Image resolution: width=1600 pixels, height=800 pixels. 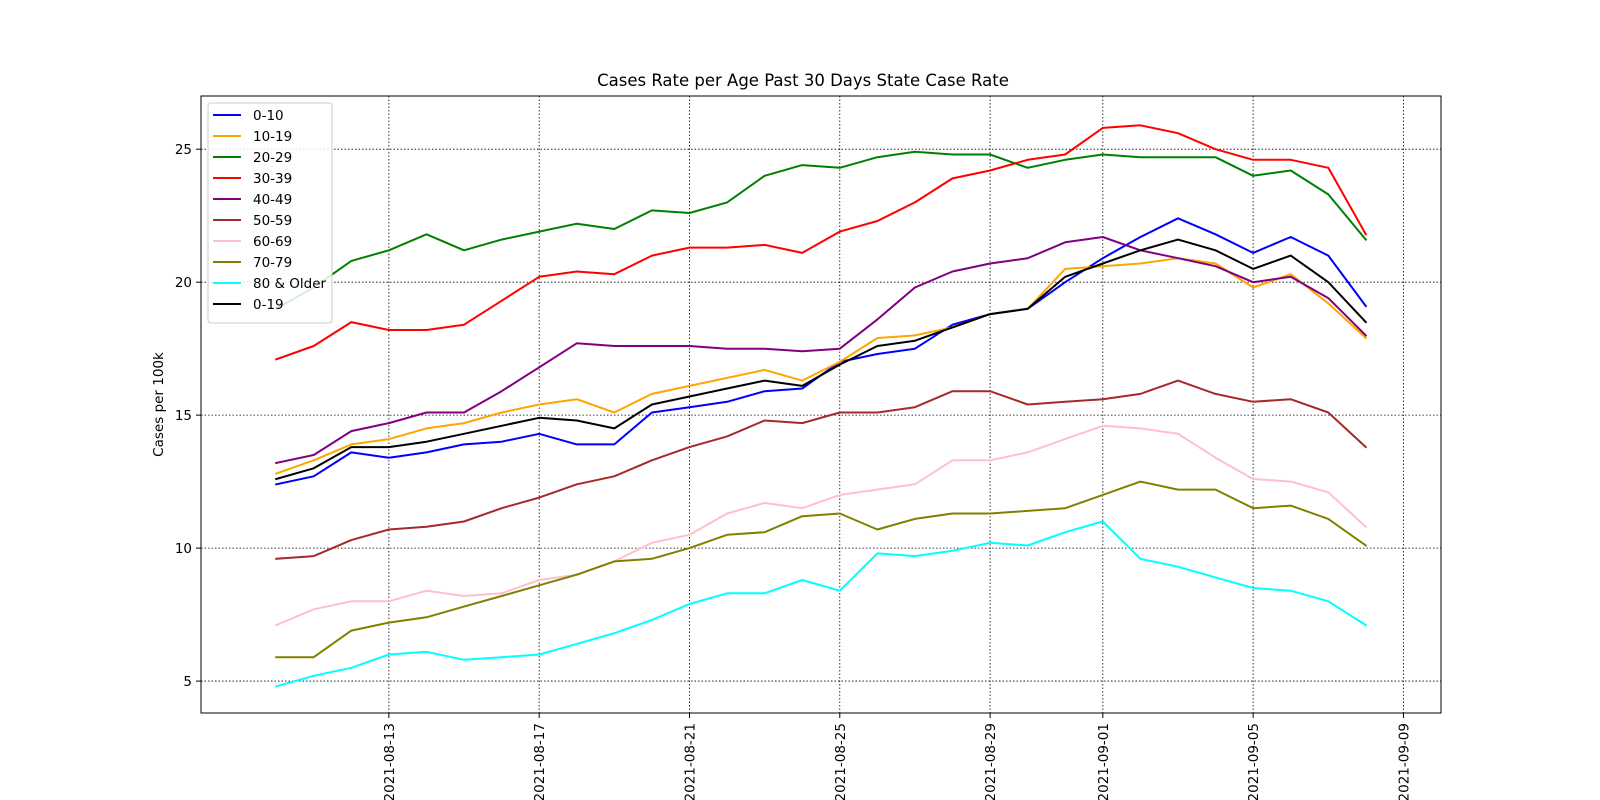 I want to click on legend-label: 20-29, so click(x=272, y=158).